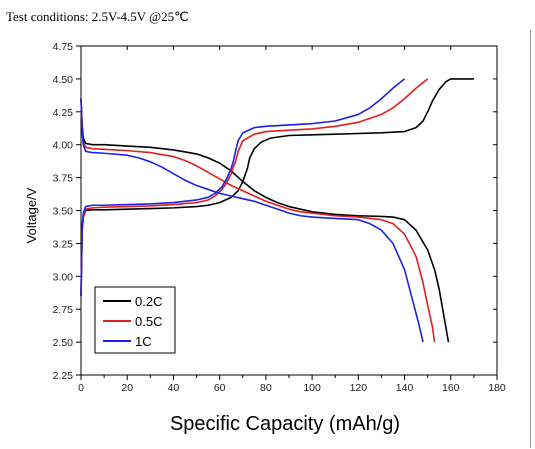 The height and width of the screenshot is (449, 535). I want to click on legend-label-1C: 1C, so click(143, 341).